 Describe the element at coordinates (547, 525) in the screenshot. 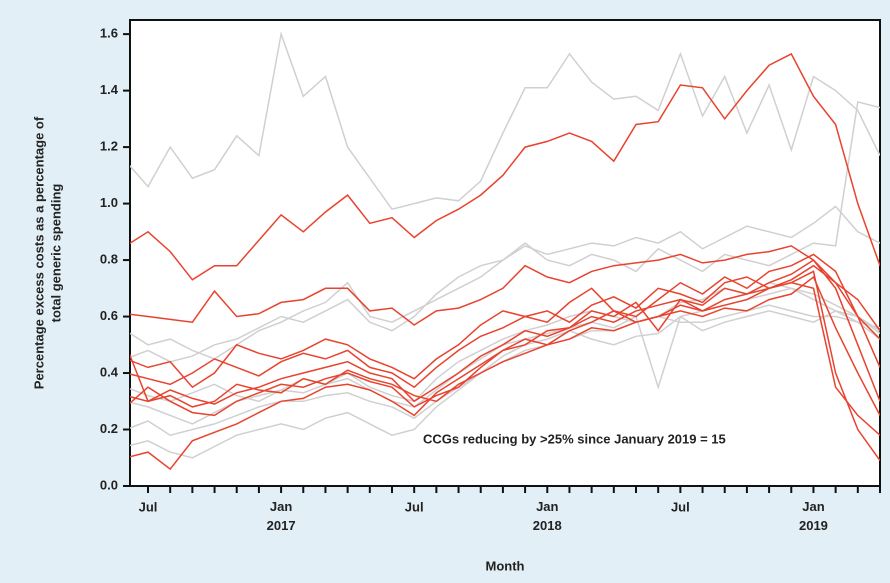

I see `x-tick-label-part: 2018` at that location.